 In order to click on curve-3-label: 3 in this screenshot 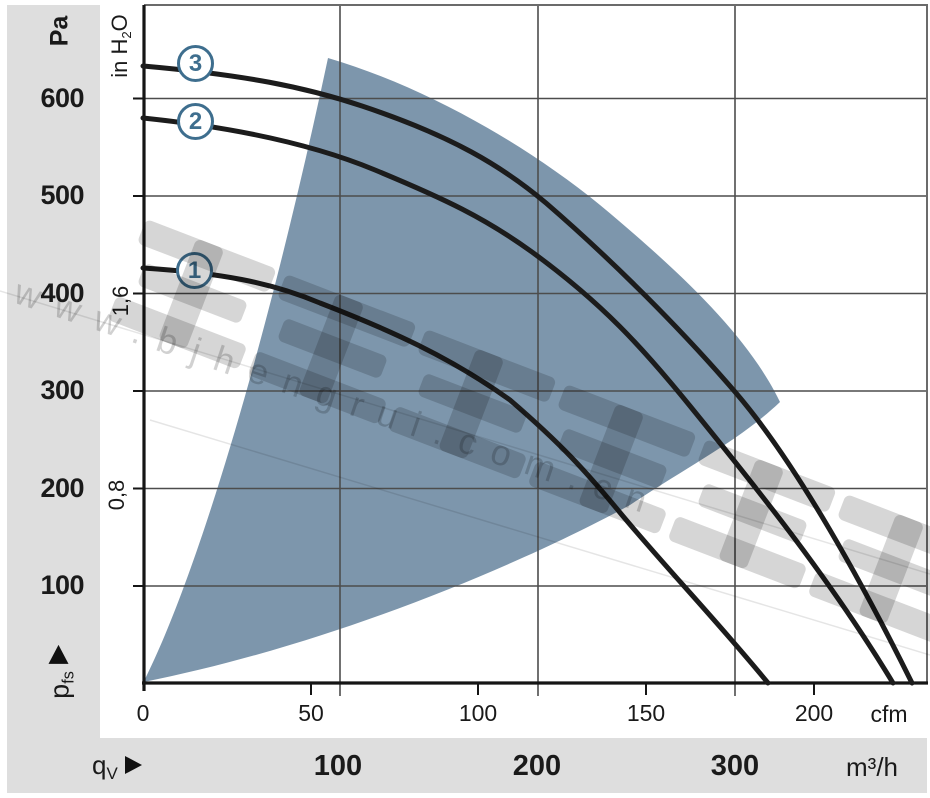, I will do `click(195, 63)`.